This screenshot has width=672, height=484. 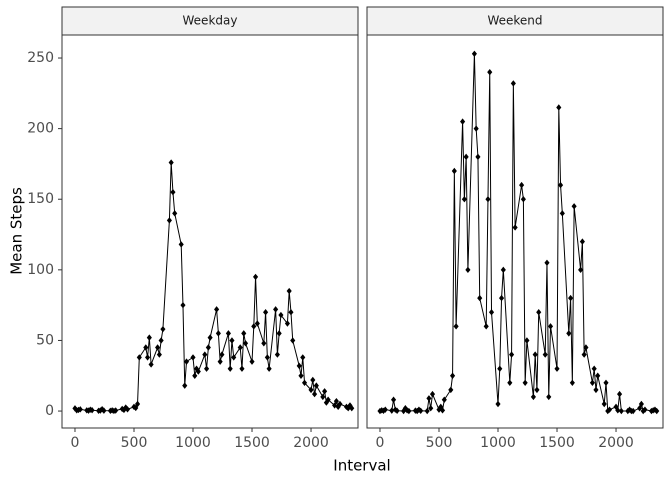 What do you see at coordinates (311, 443) in the screenshot?
I see `x-tick-label: 2000` at bounding box center [311, 443].